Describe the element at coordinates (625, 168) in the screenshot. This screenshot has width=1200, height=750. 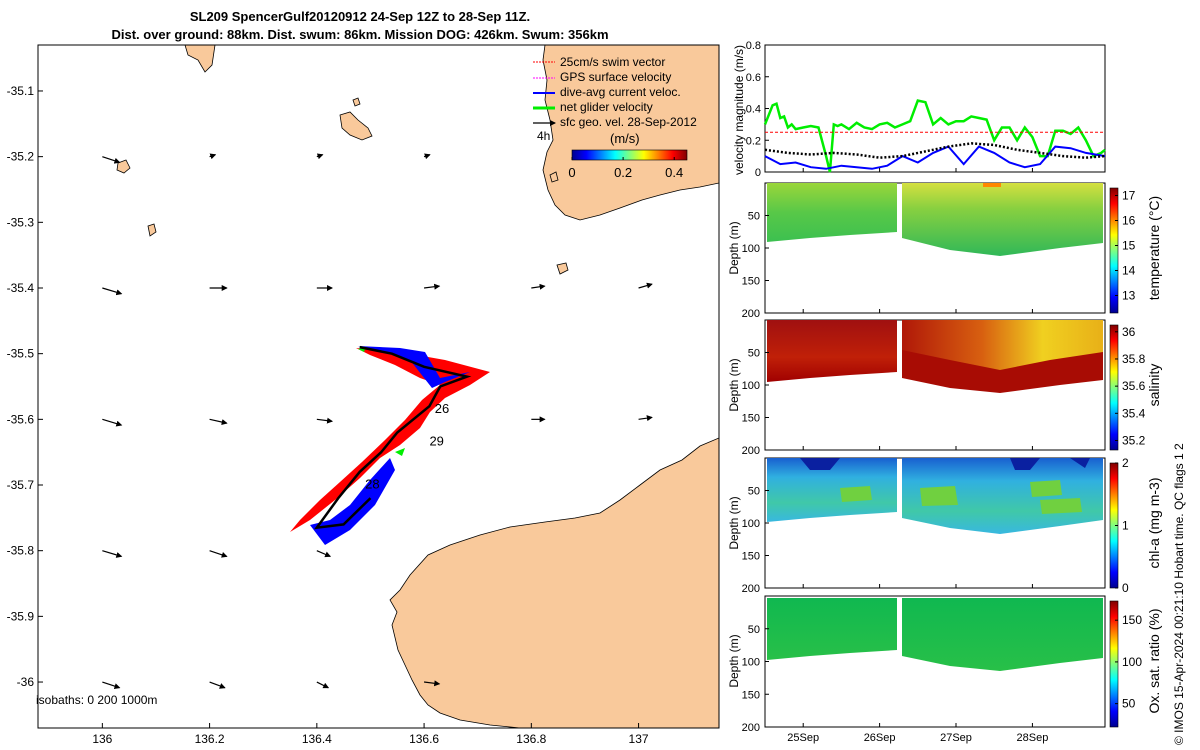
I see `map-colorbar-ticks: 0 0.2 0.4` at that location.